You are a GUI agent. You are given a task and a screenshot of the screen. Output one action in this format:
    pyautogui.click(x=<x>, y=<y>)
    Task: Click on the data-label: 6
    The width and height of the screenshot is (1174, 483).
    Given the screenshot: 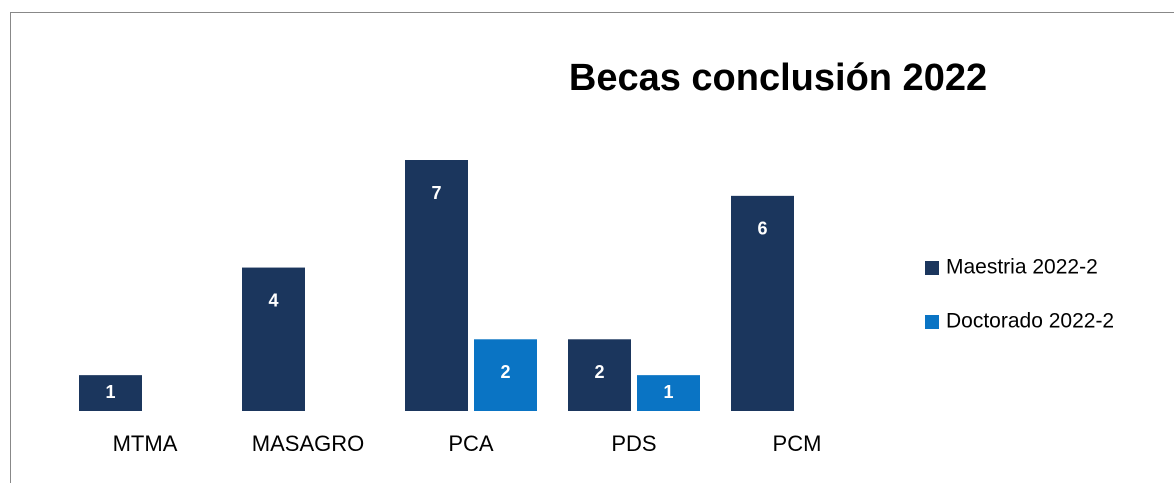 What is the action you would take?
    pyautogui.click(x=762, y=229)
    